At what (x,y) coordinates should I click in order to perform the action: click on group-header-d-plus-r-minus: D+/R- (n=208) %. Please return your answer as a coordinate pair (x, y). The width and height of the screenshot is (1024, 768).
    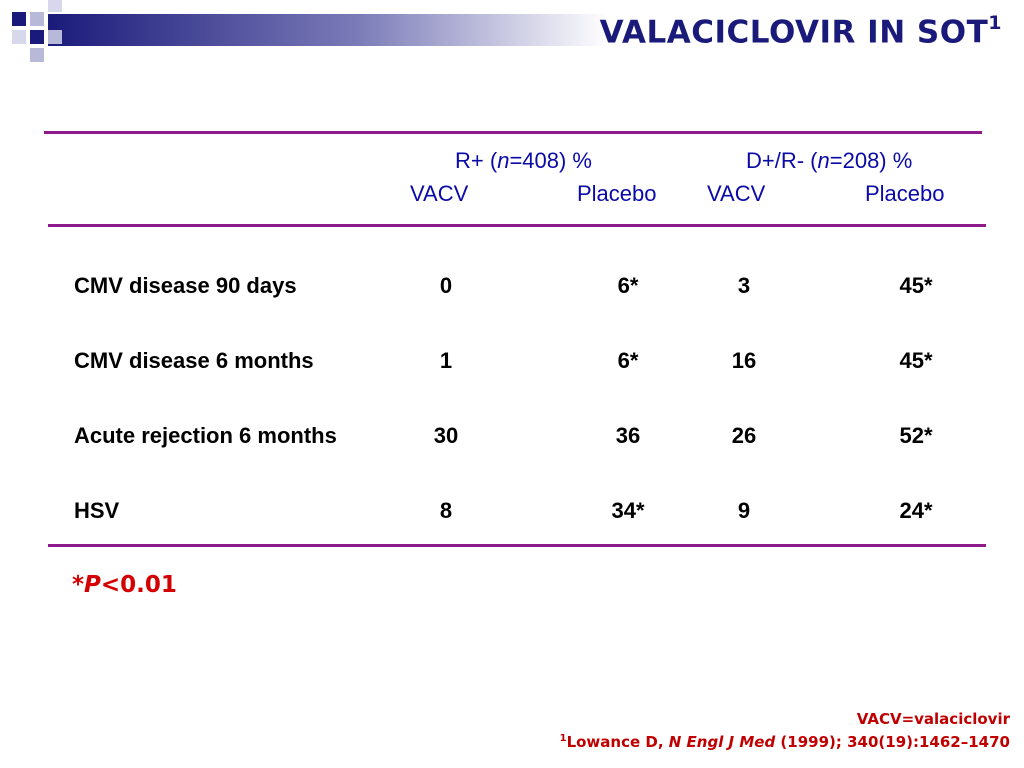
    Looking at the image, I should click on (829, 161).